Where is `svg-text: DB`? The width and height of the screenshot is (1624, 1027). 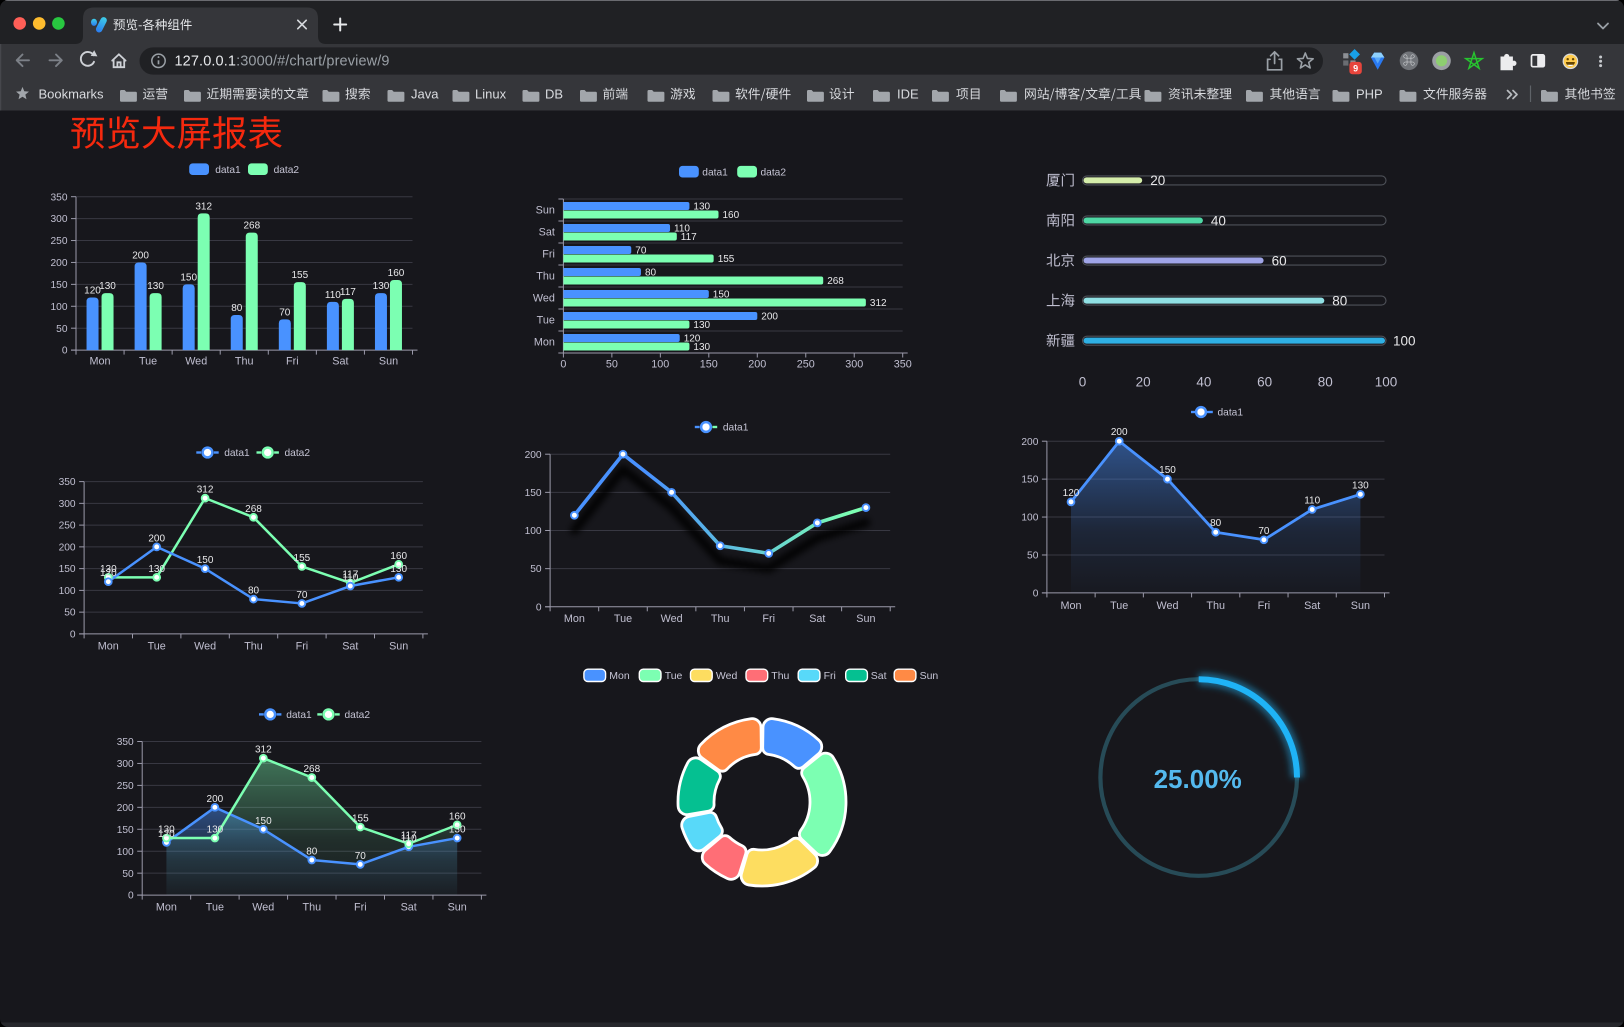
svg-text: DB is located at coordinates (554, 93).